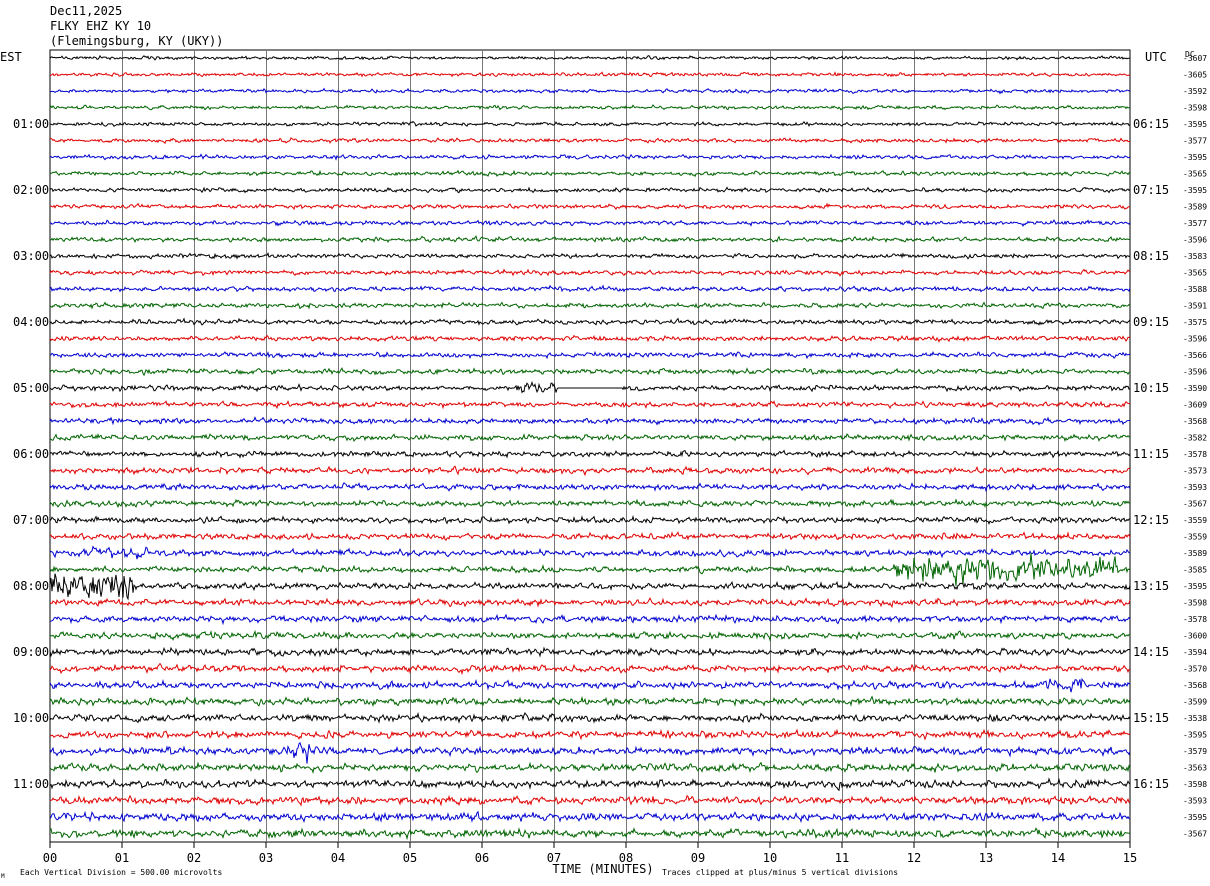 The width and height of the screenshot is (1210, 886). What do you see at coordinates (101, 26) in the screenshot?
I see `station-label: FLKY EHZ KY 10` at bounding box center [101, 26].